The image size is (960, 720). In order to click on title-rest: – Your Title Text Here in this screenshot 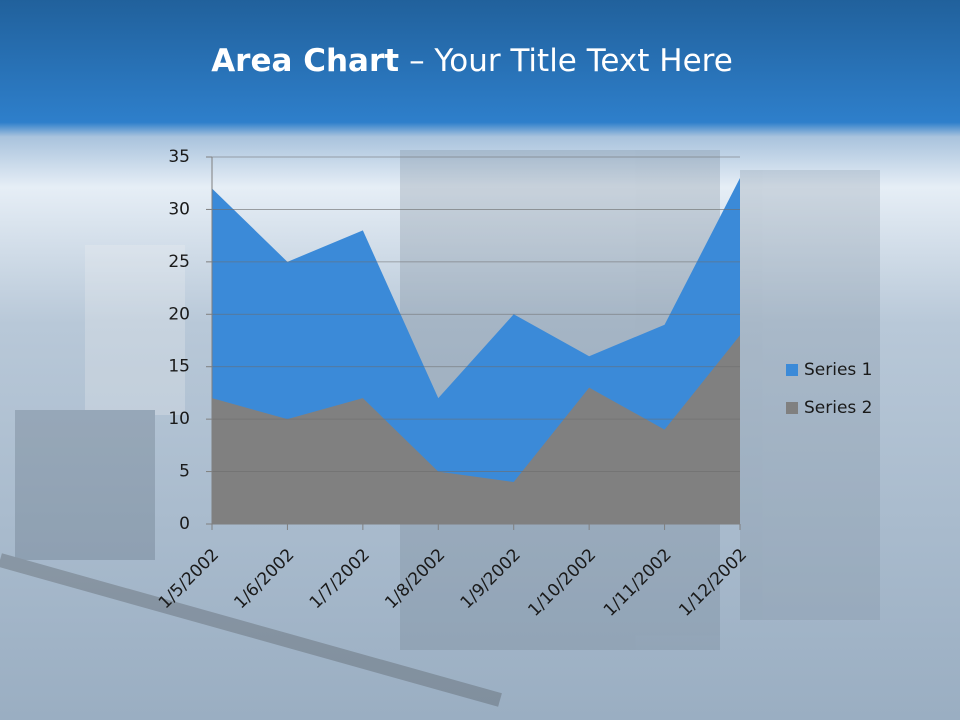, I will do `click(571, 61)`.